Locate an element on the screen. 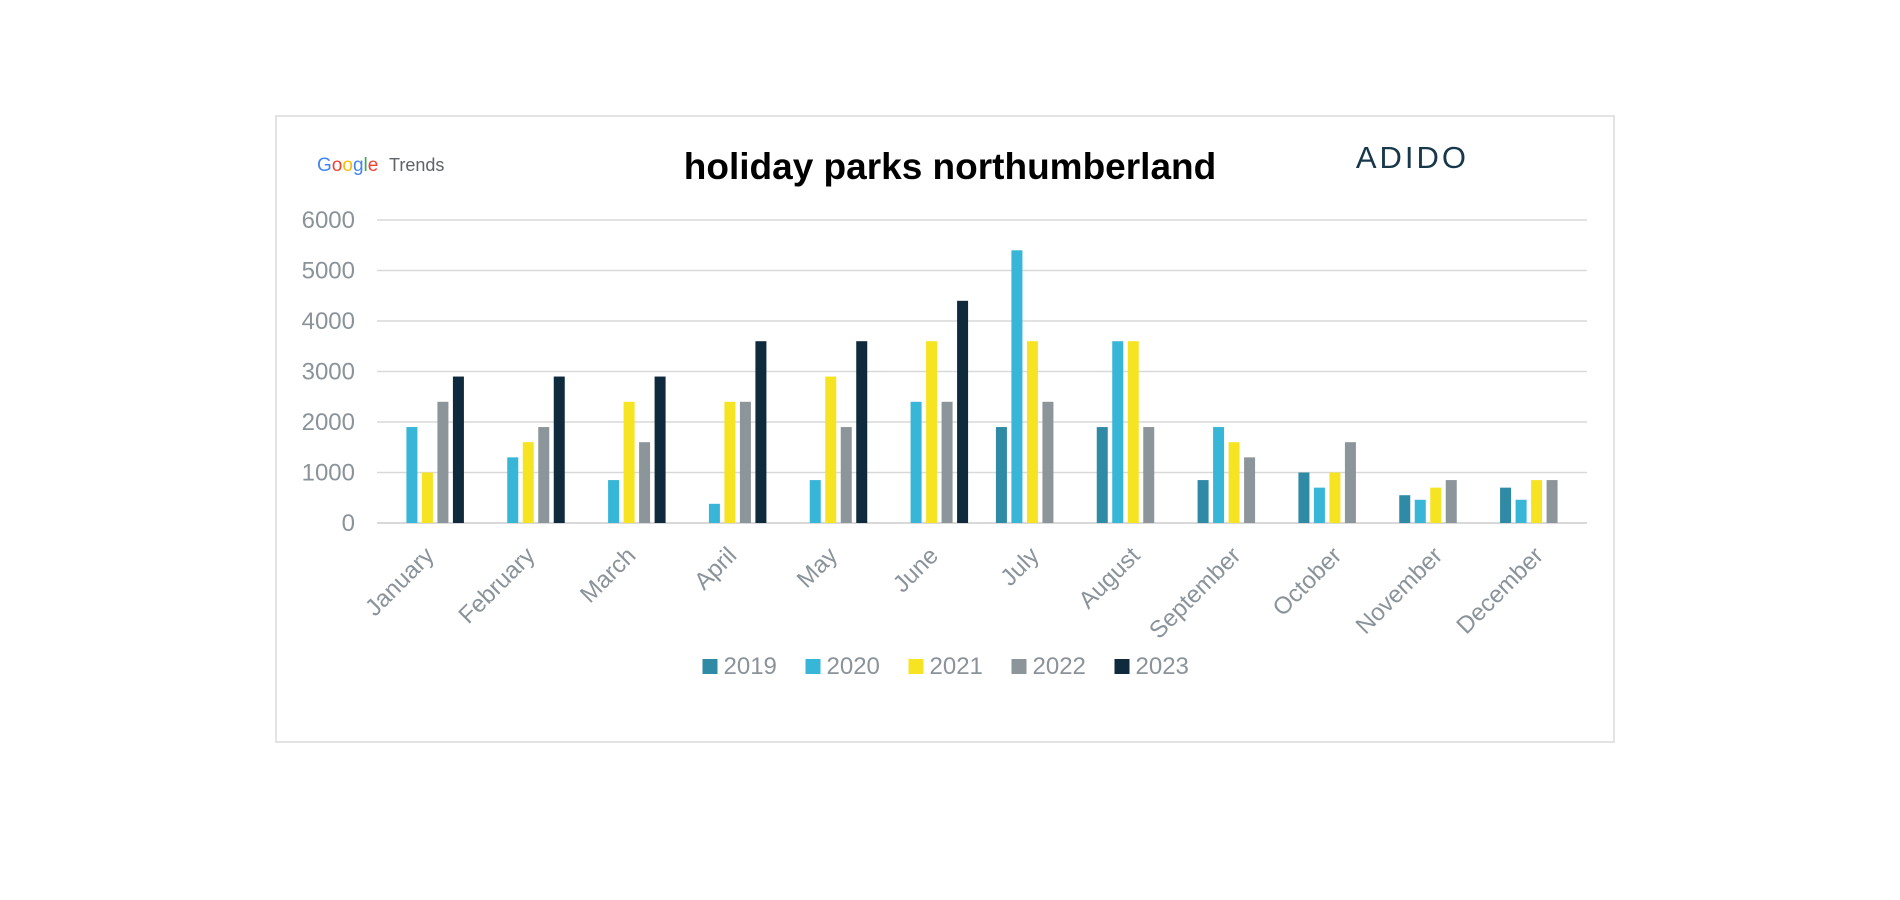 This screenshot has height=900, width=1900. bar-2021-march is located at coordinates (629, 462).